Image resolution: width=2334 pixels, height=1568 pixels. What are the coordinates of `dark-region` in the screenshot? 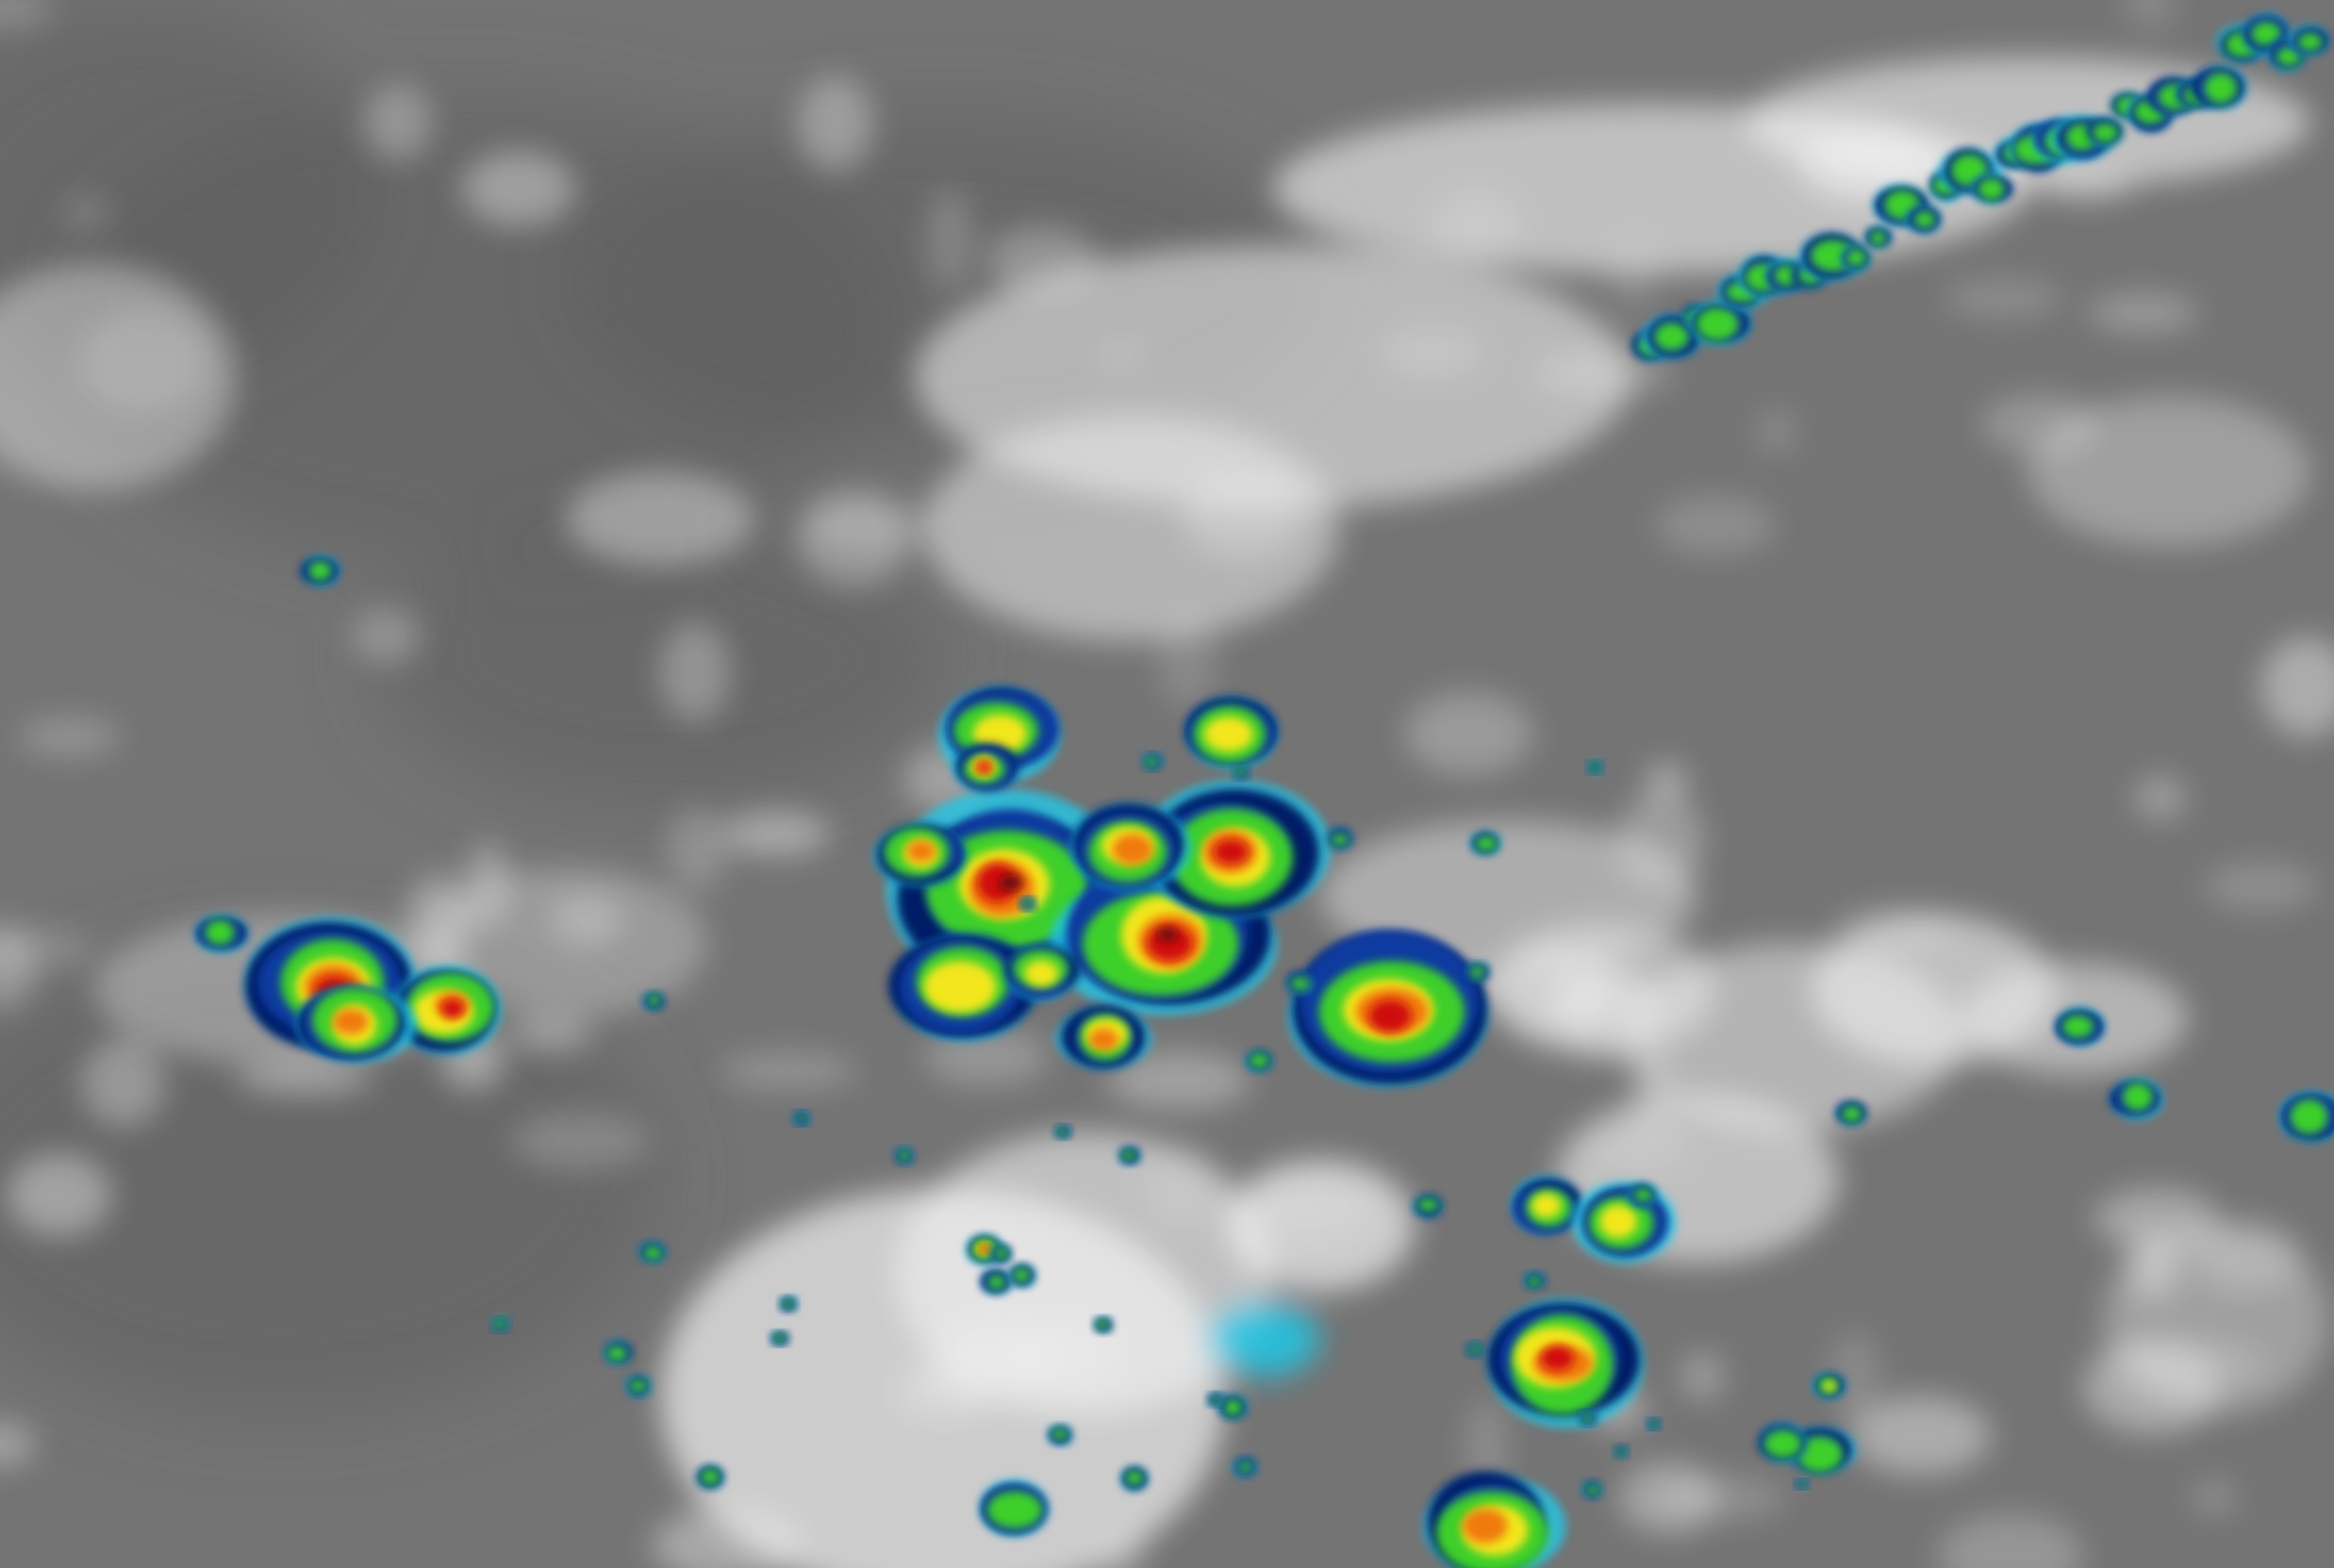 It's located at (660, 660).